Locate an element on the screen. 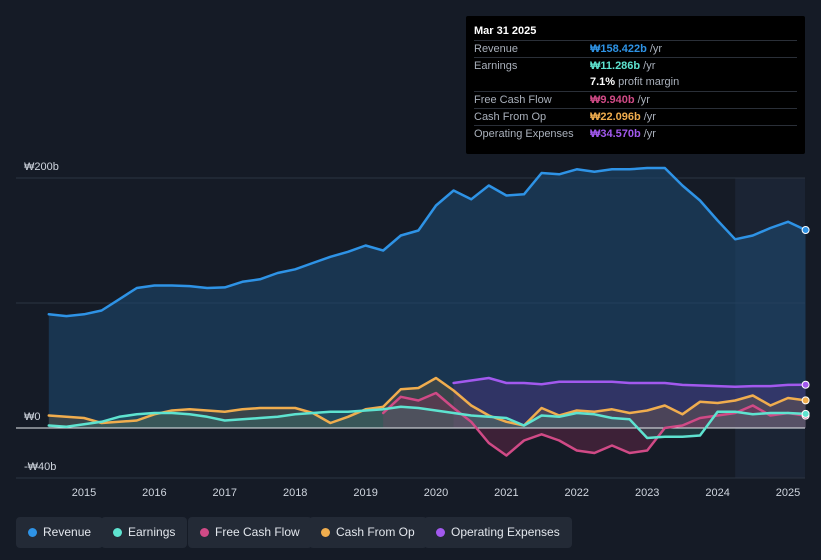  tooltip-value: ₩9.940b is located at coordinates (612, 100).